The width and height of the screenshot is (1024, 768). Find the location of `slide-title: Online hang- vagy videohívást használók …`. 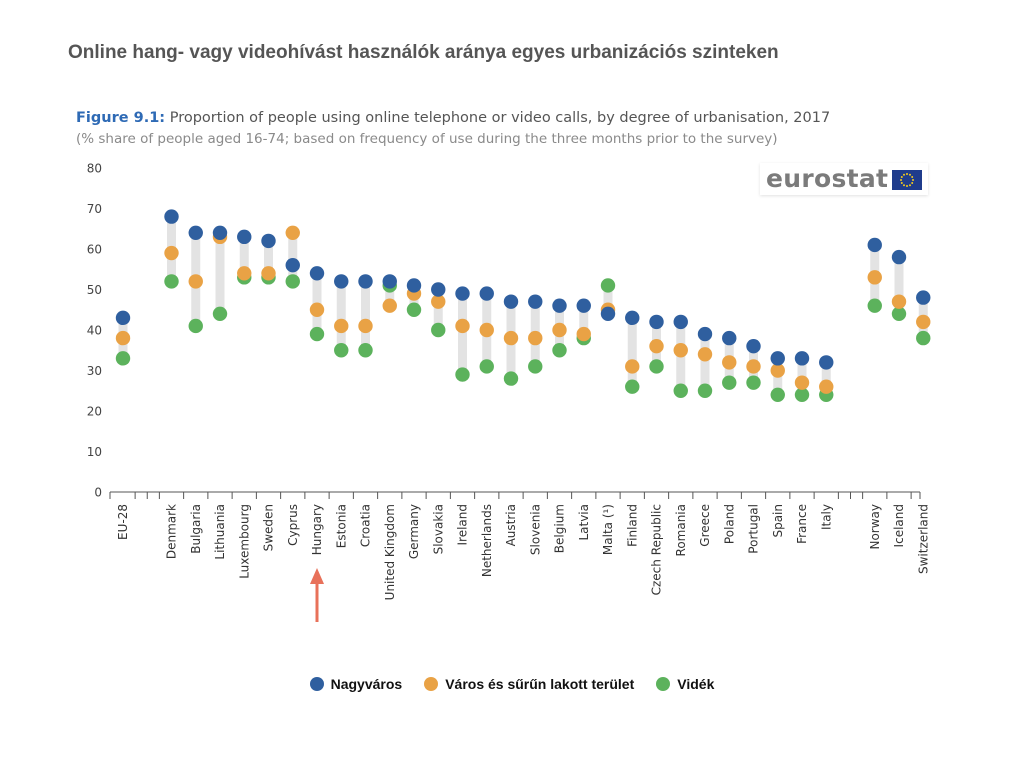

slide-title: Online hang- vagy videohívást használók … is located at coordinates (423, 52).